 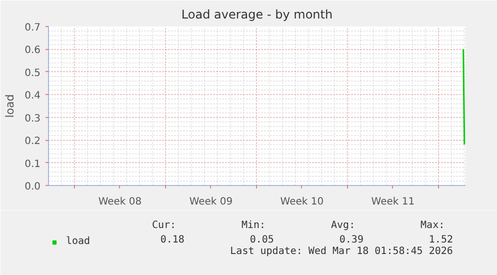 What do you see at coordinates (172, 240) in the screenshot?
I see `text: 0.18` at bounding box center [172, 240].